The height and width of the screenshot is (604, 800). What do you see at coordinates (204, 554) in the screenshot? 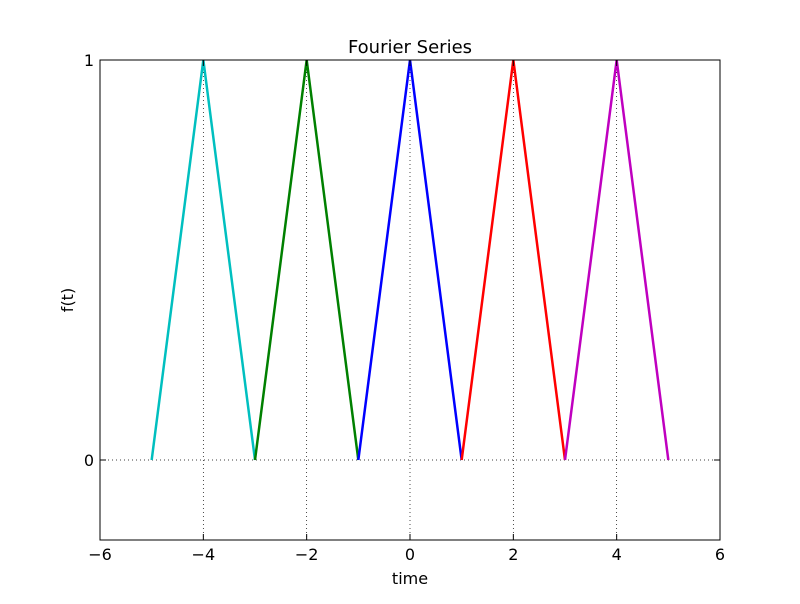
I see `x-tick-label: −4` at bounding box center [204, 554].